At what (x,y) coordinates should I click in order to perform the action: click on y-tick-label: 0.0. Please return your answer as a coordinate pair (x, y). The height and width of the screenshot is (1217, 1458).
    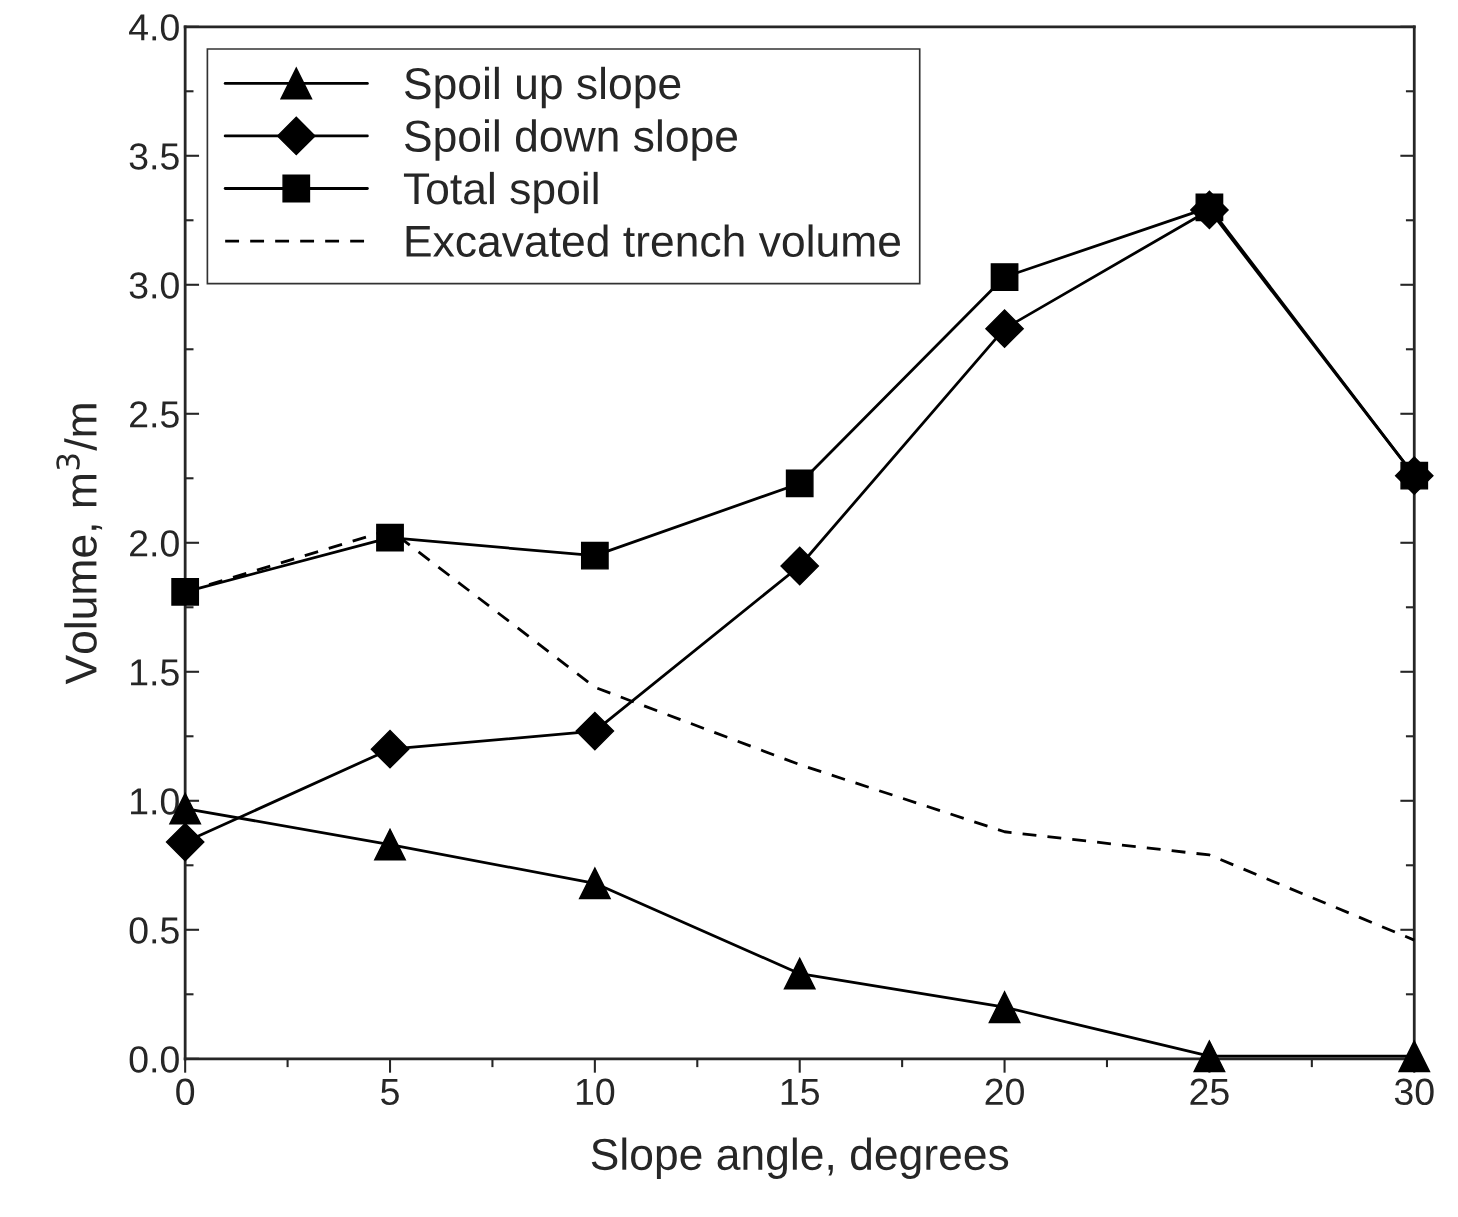
    Looking at the image, I should click on (154, 1059).